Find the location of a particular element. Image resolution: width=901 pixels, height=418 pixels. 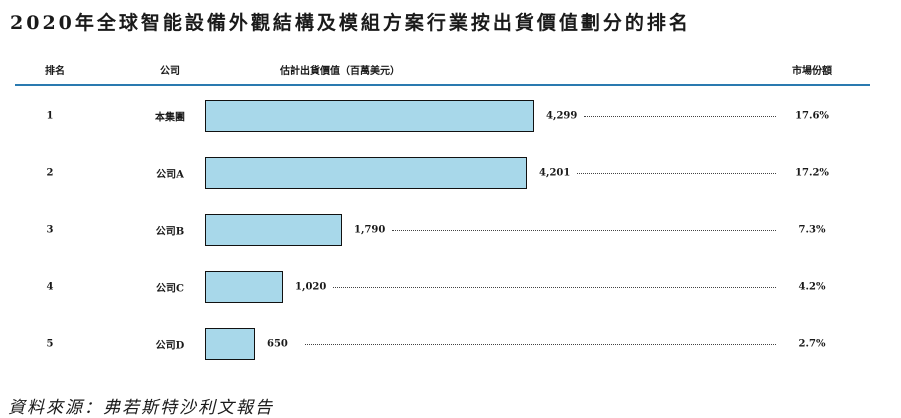

company-label: 公司B is located at coordinates (170, 232).